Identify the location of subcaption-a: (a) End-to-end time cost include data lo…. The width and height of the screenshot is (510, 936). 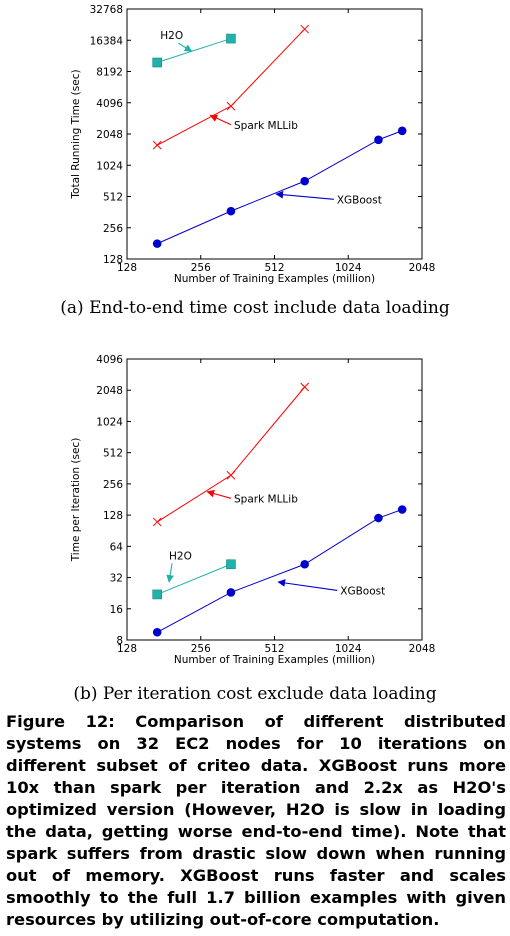
(255, 308).